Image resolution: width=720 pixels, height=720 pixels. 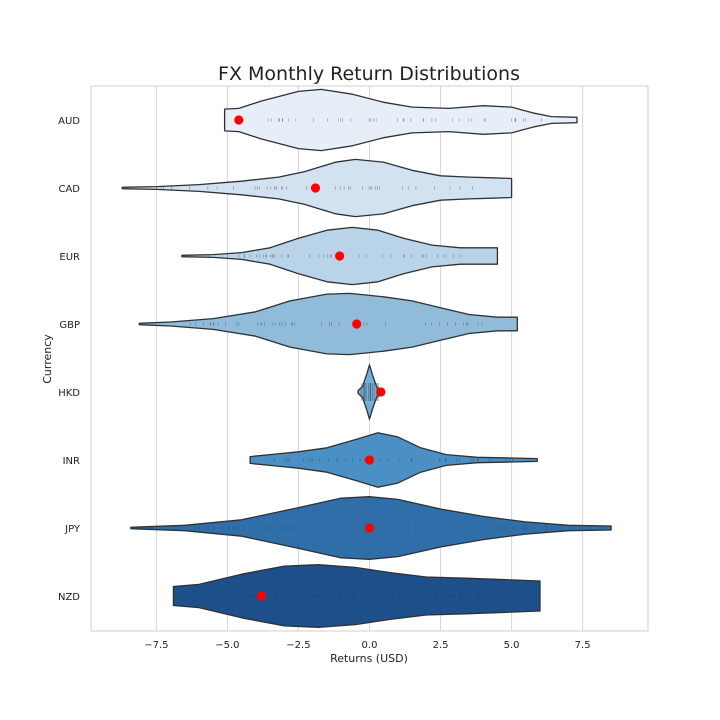 I want to click on y-tick-label: EUR, so click(x=69, y=257).